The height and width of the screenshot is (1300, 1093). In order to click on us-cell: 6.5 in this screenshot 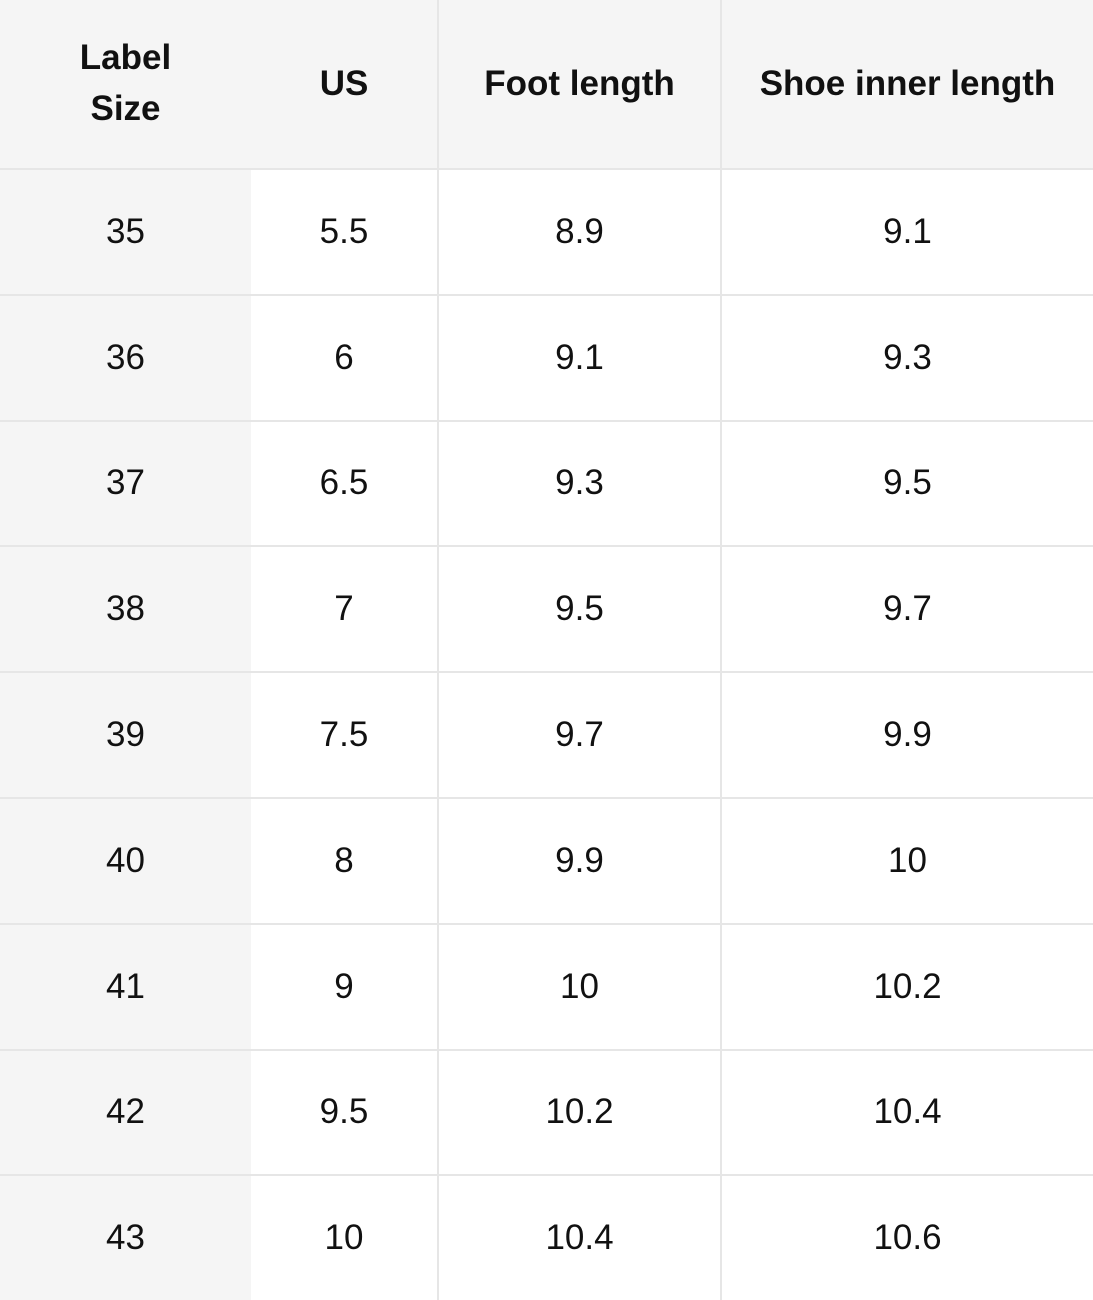, I will do `click(344, 484)`.